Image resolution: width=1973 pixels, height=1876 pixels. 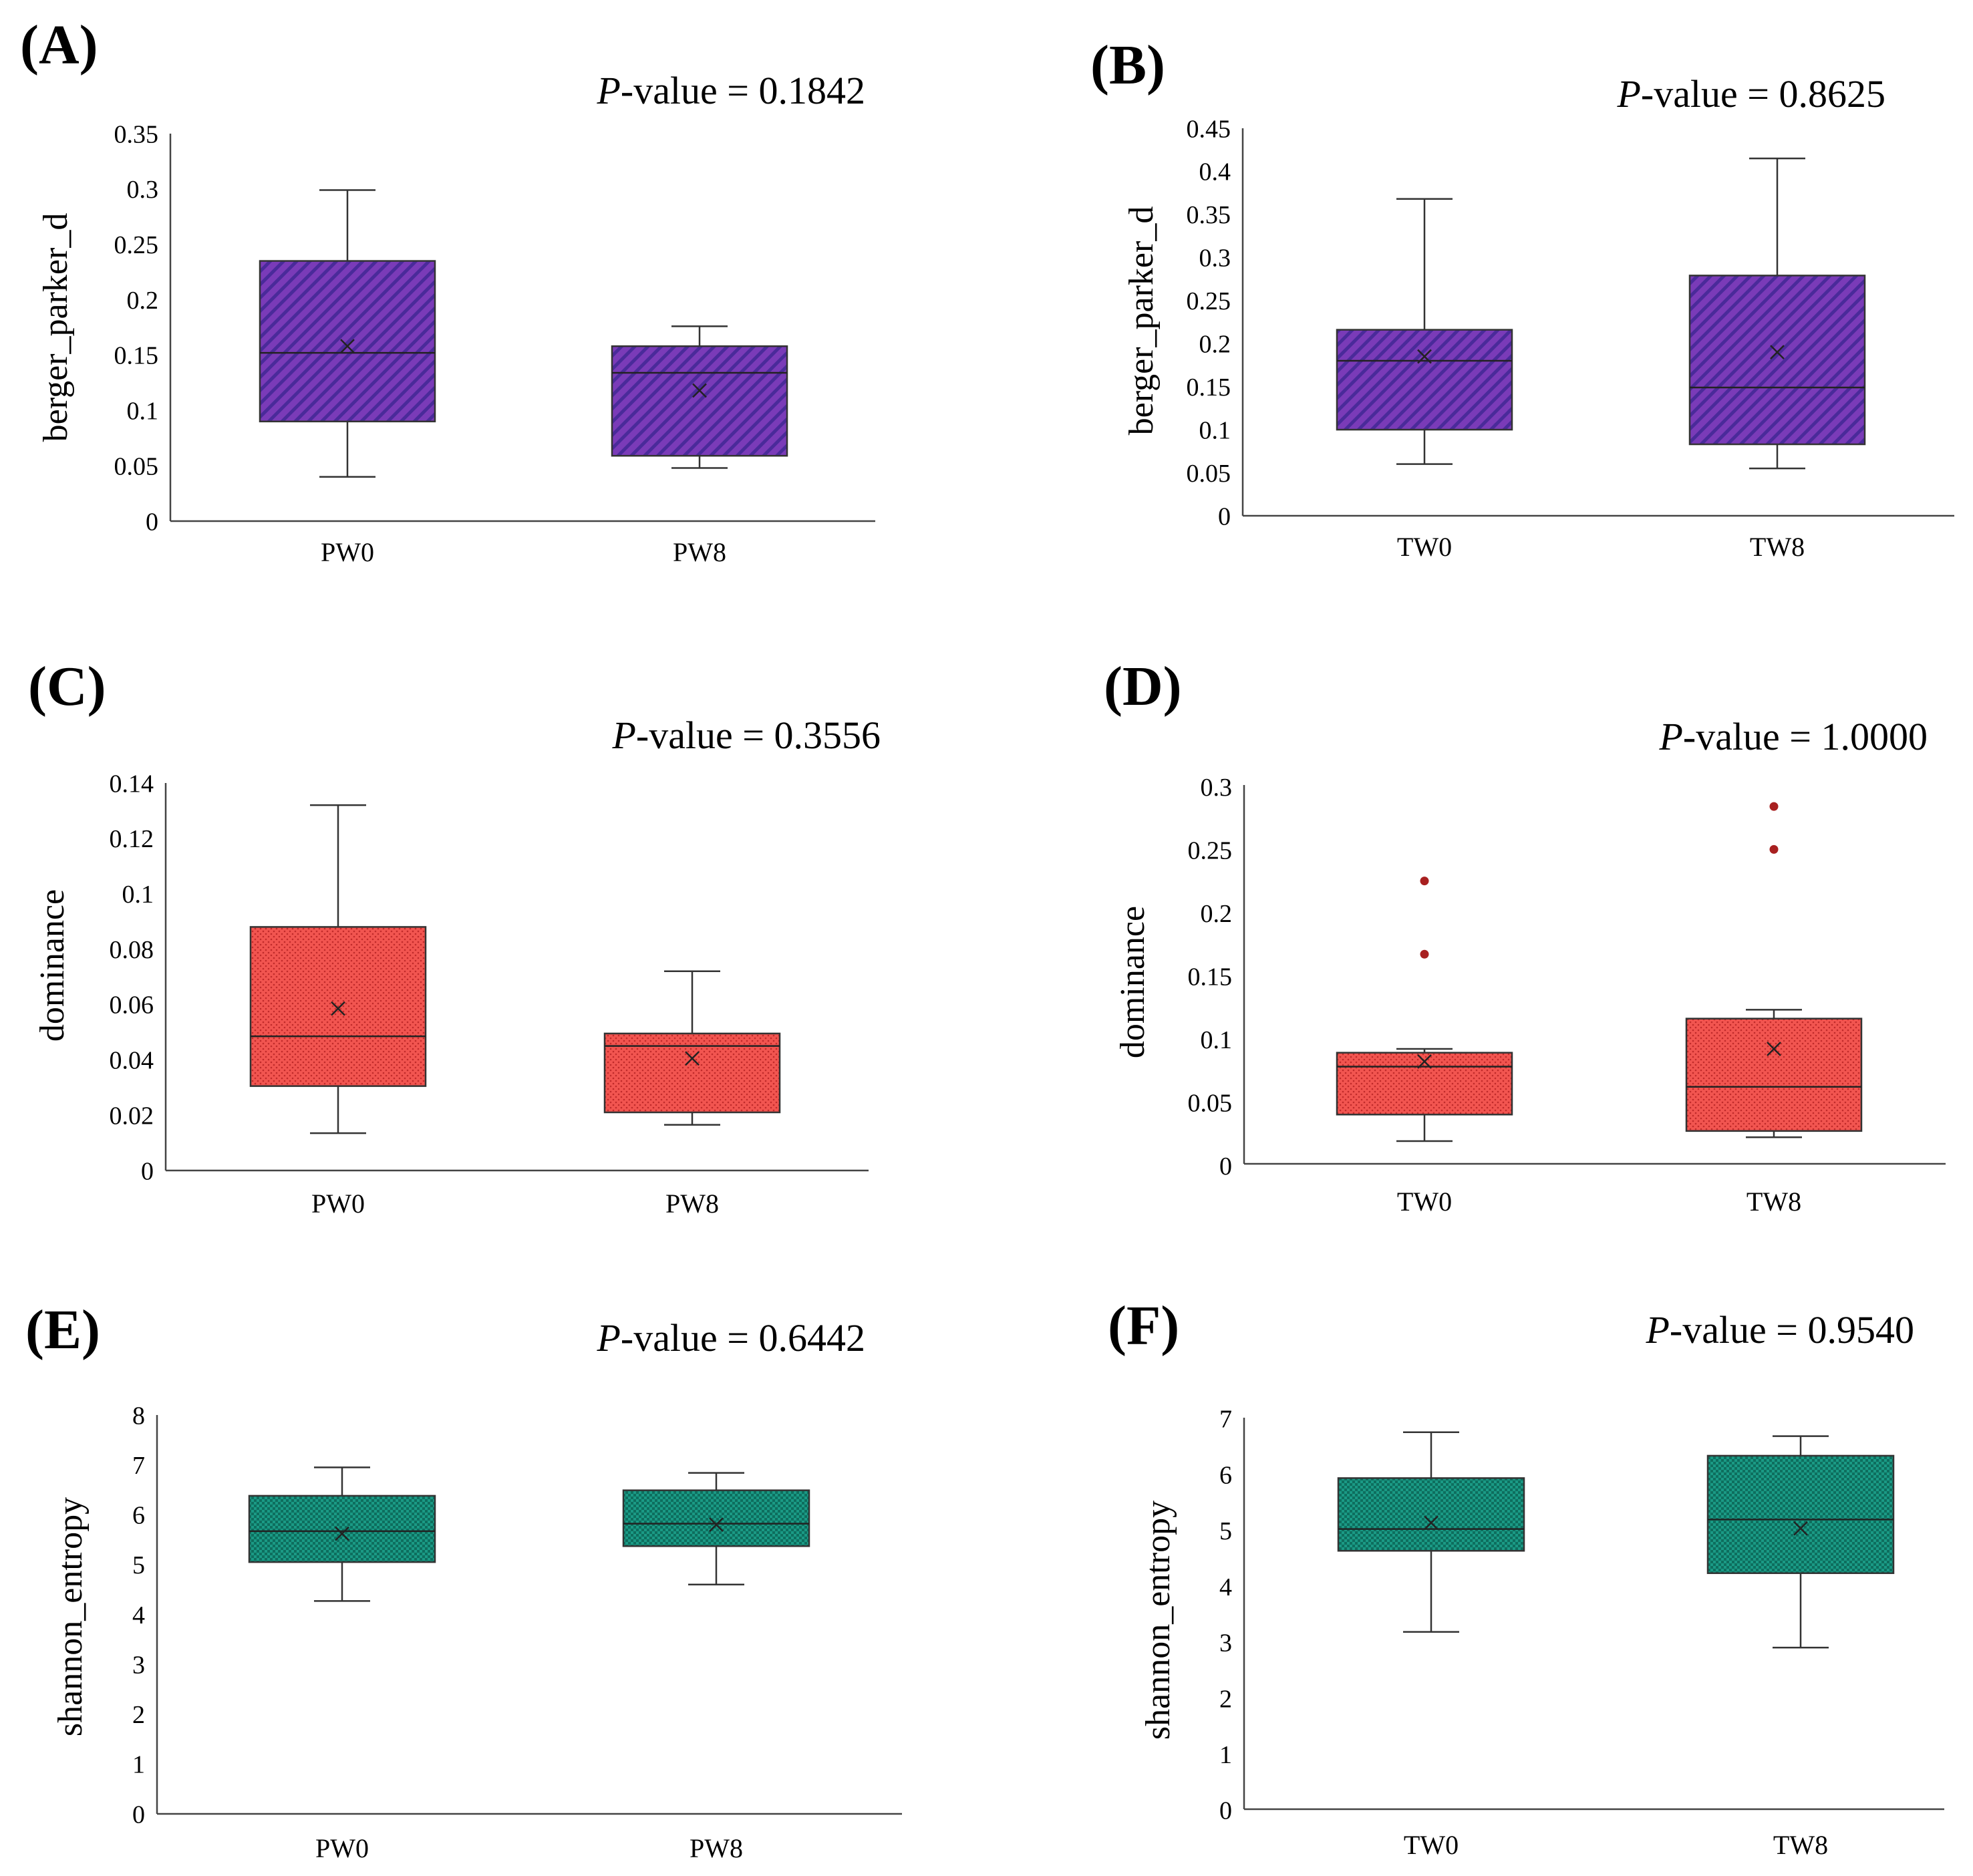 I want to click on y-tick-label: 7, so click(x=1225, y=1420).